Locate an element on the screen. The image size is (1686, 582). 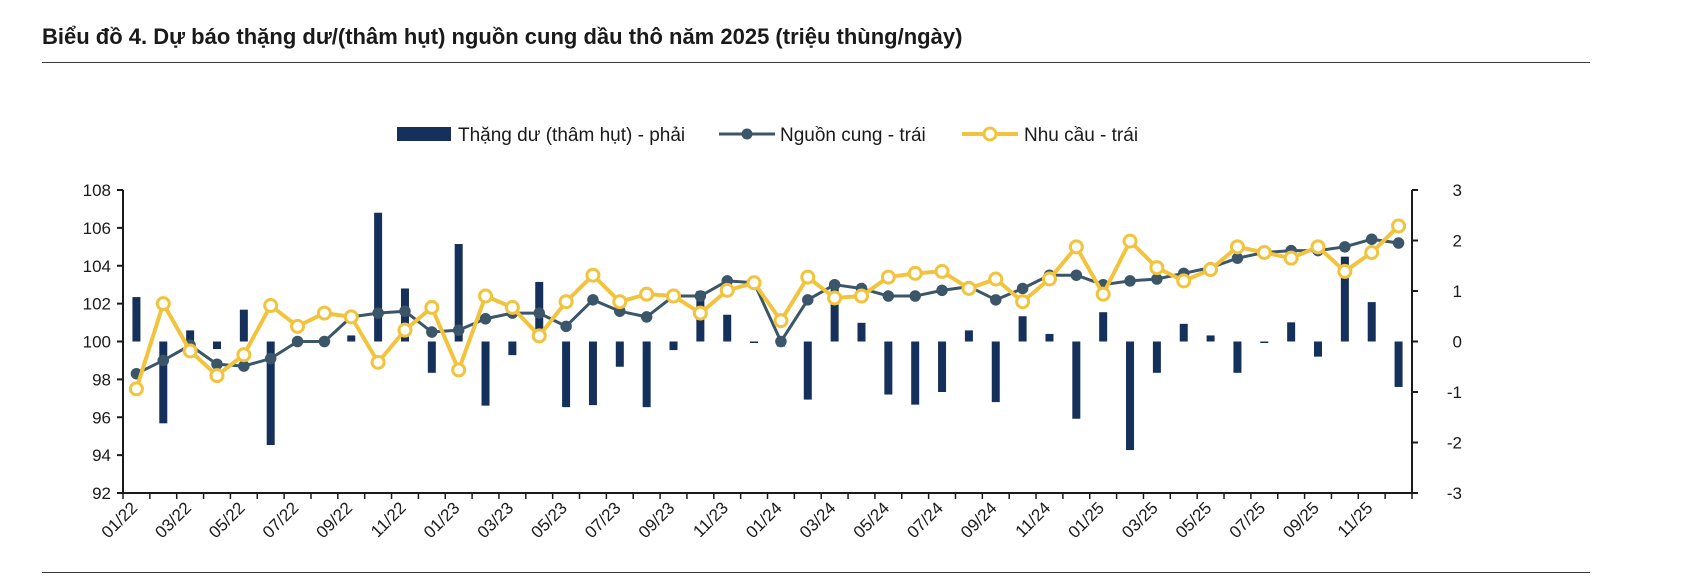
right-tick-label: 1 is located at coordinates (1457, 291).